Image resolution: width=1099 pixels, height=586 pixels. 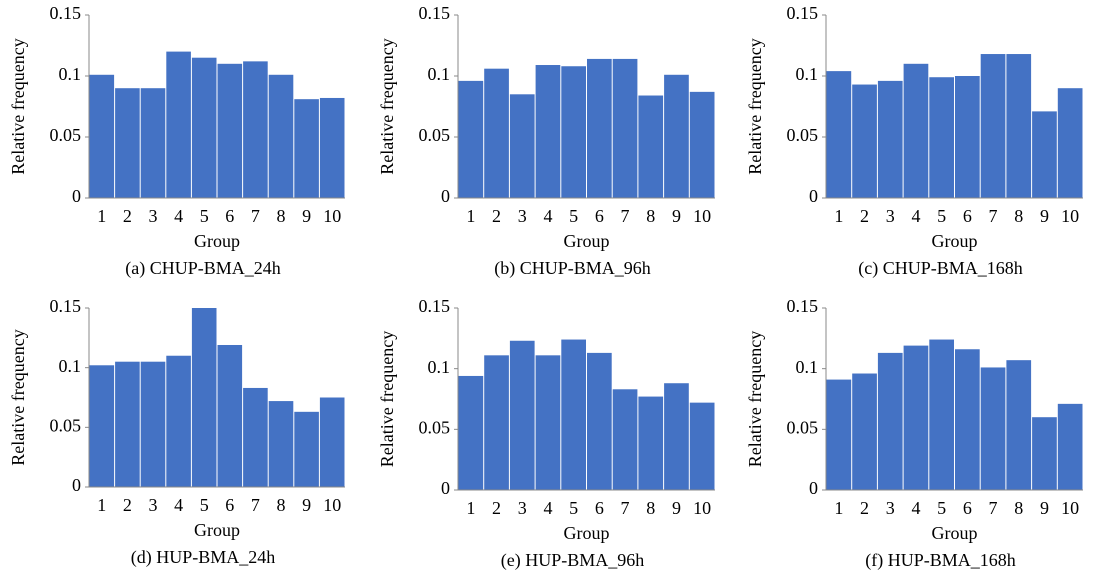 I want to click on chart-title: (e) HUP-BMA_96h, so click(x=573, y=560).